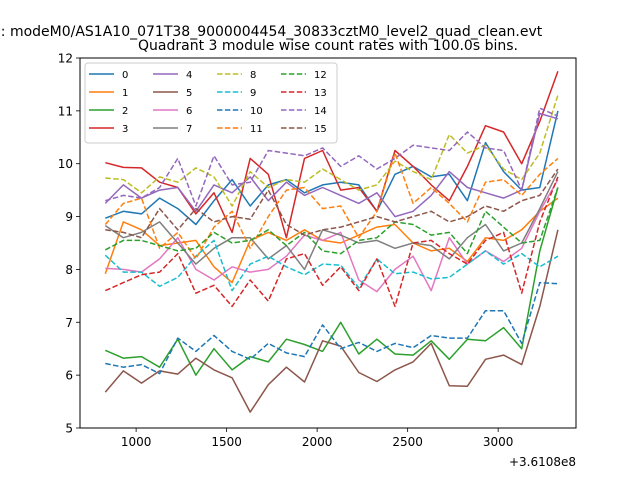  I want to click on legend-label-1: 1, so click(125, 93).